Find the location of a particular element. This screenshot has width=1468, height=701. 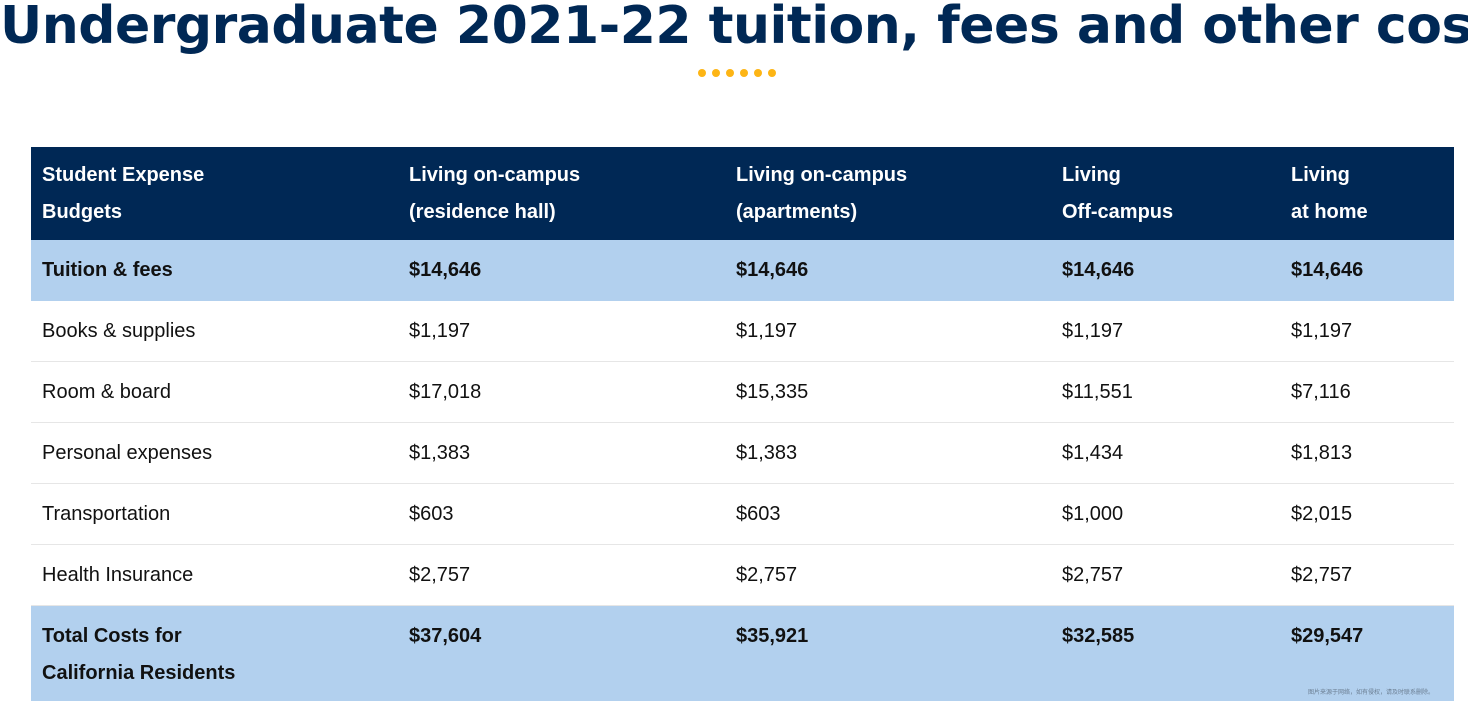

table-cell: $1,434 is located at coordinates (1165, 453).